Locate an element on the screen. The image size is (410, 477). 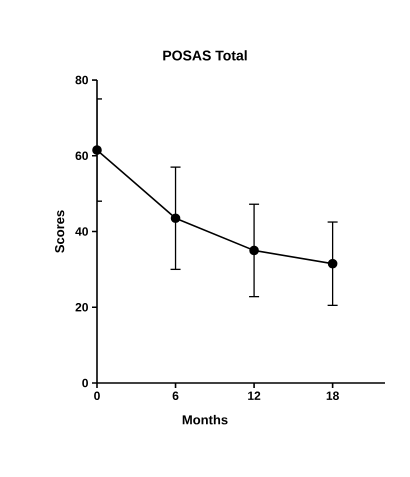
y-tick-label: 80 is located at coordinates (81, 80).